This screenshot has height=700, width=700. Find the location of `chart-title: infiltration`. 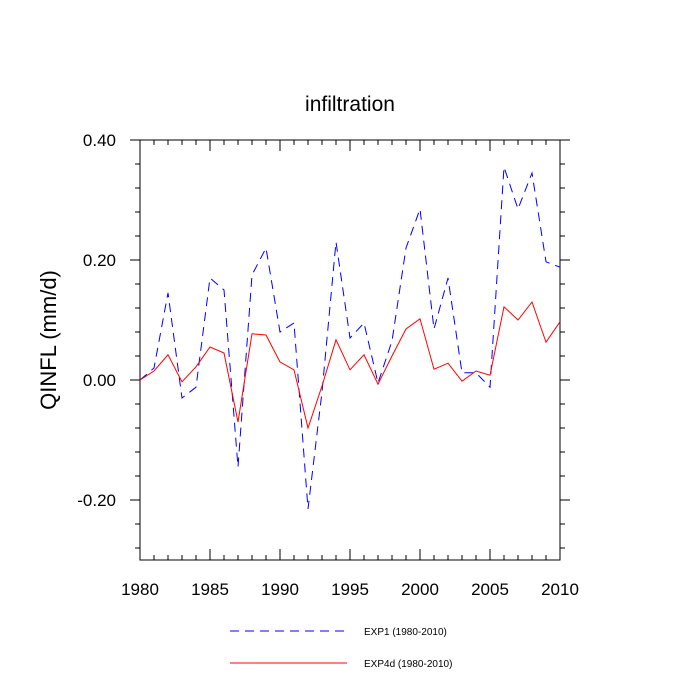

chart-title: infiltration is located at coordinates (350, 104).